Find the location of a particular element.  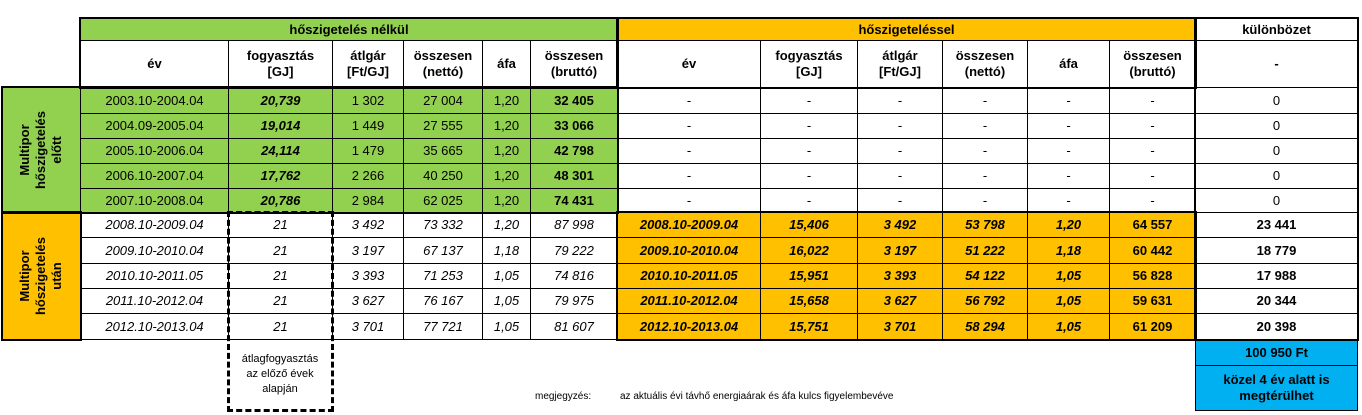

cell: 24,114 is located at coordinates (280, 151).